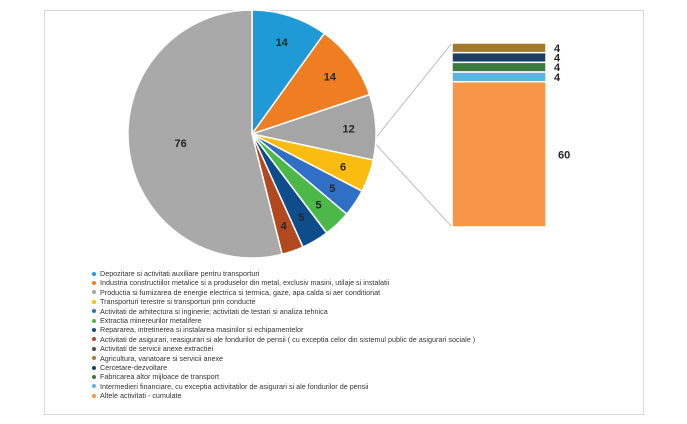 This screenshot has width=687, height=424. What do you see at coordinates (557, 49) in the screenshot?
I see `bar-label-0: 4` at bounding box center [557, 49].